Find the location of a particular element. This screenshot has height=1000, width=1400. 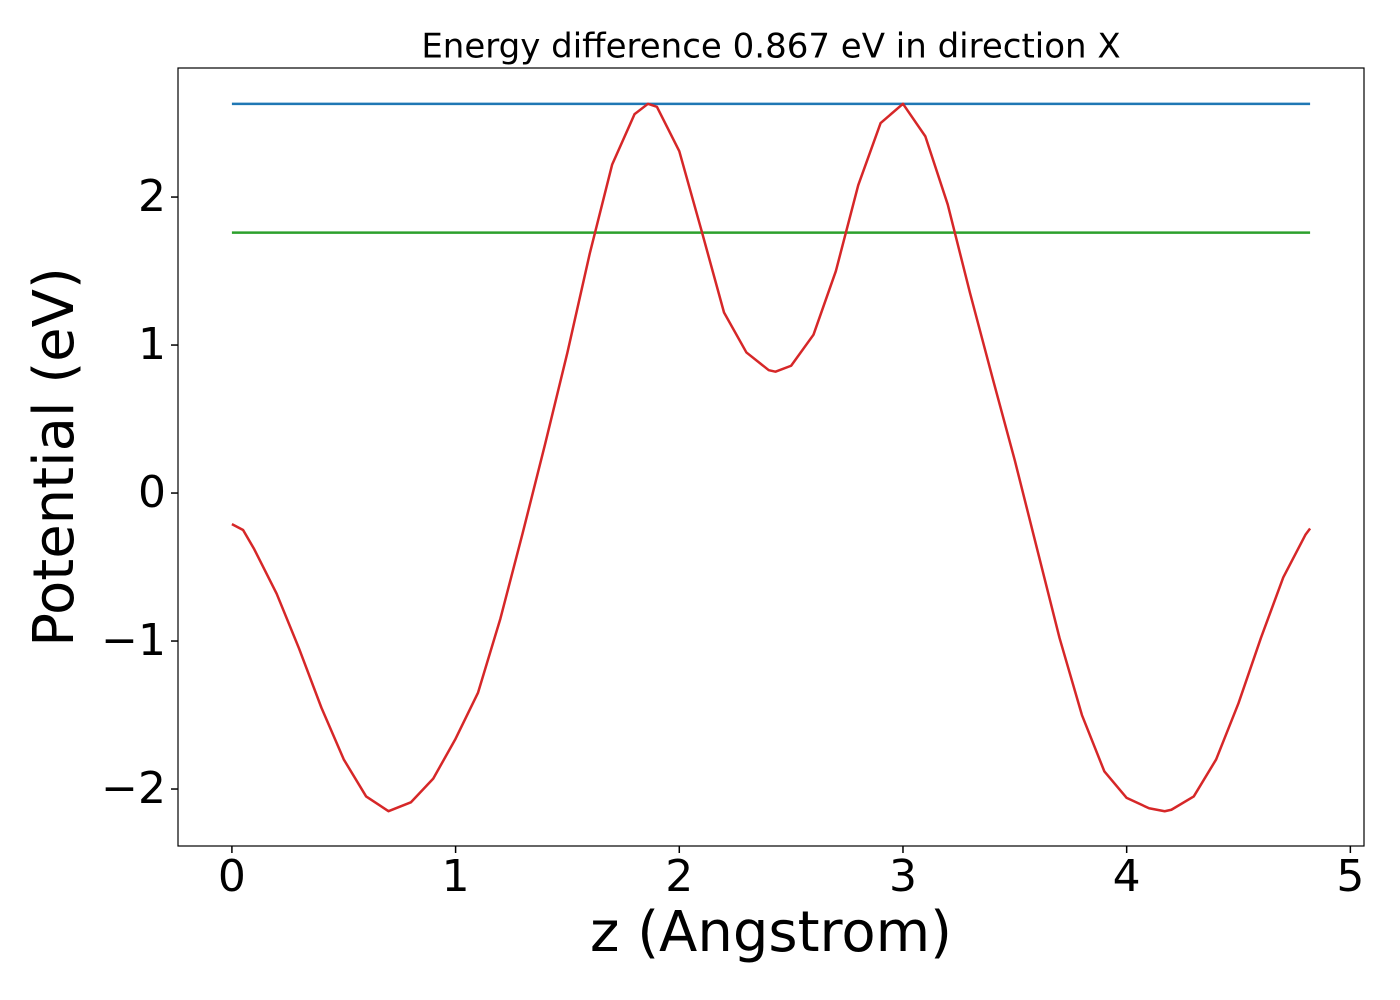

x-axis-label: z (Angstrom) is located at coordinates (771, 932).